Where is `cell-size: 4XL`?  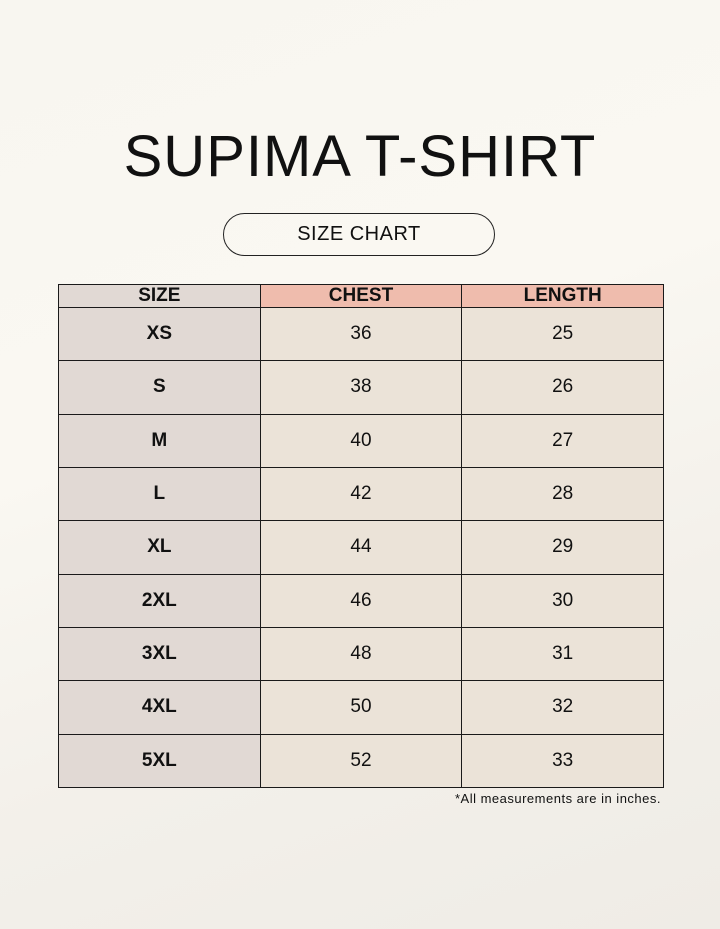
cell-size: 4XL is located at coordinates (159, 707).